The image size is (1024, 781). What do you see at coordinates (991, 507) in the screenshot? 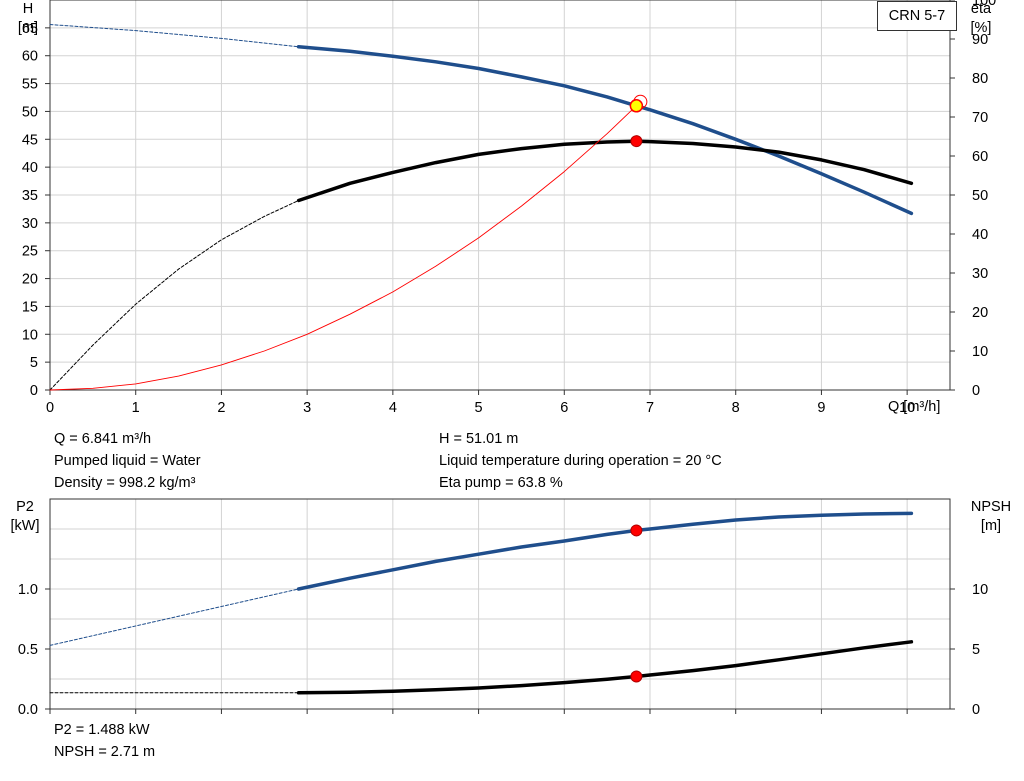
I see `npsh-axis-title: NPSH` at bounding box center [991, 507].